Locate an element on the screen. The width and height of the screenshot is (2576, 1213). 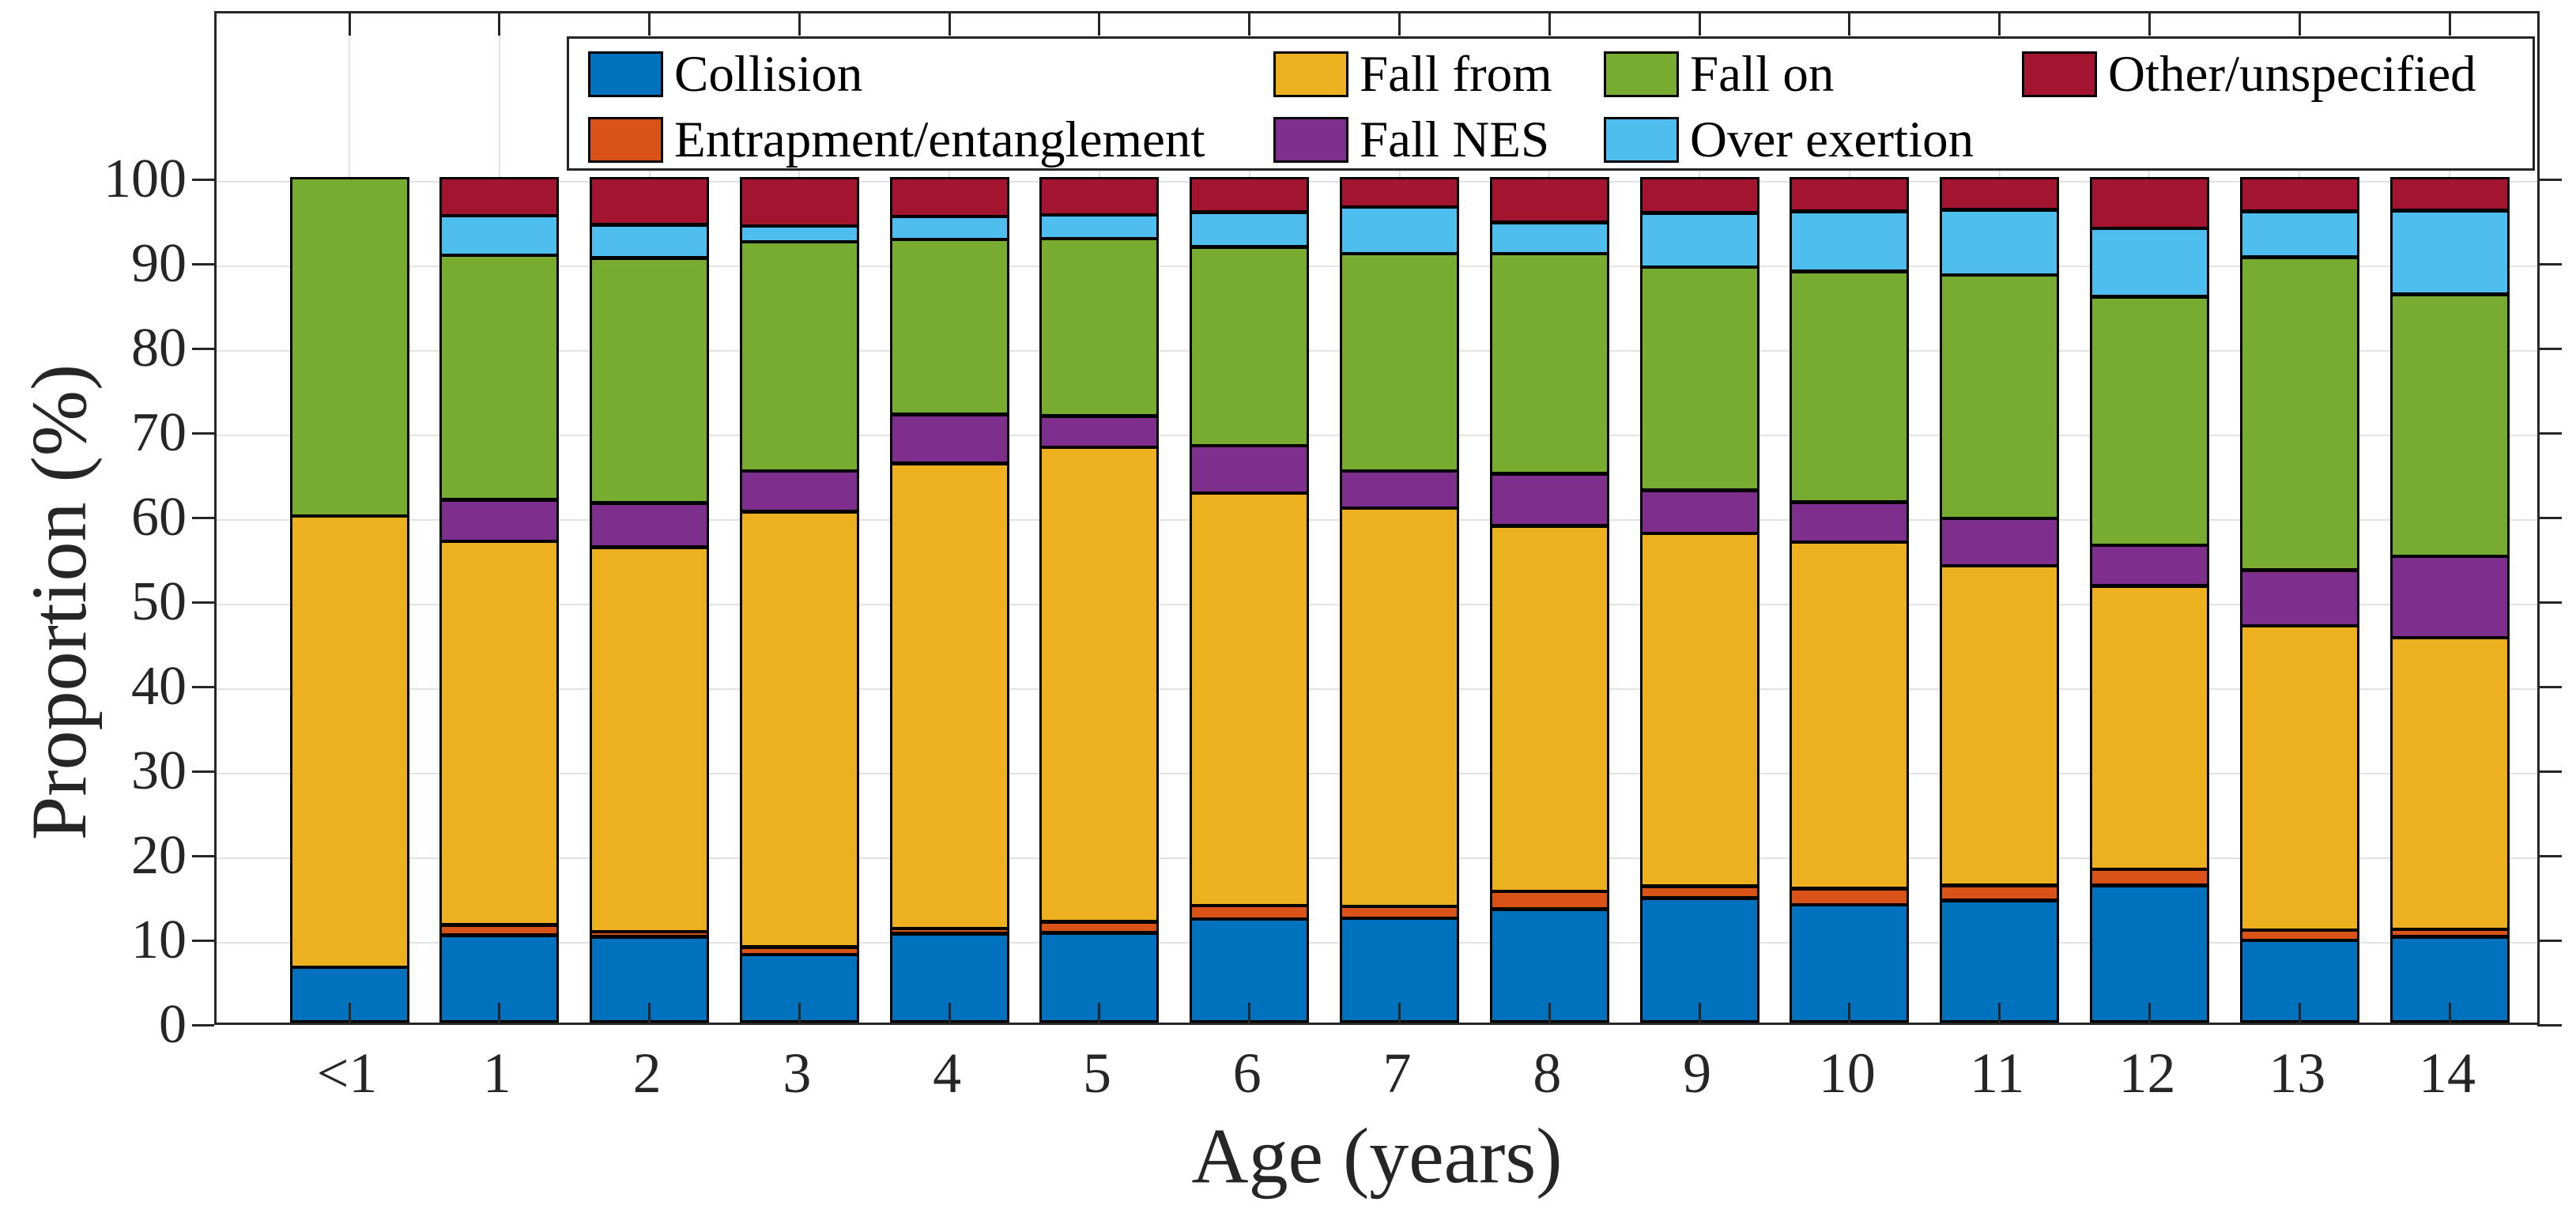
legend-swatch-fall-nes is located at coordinates (1310, 140).